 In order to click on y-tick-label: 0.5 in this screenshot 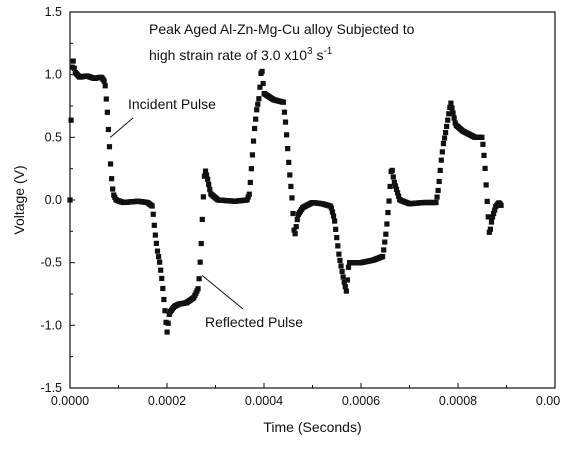, I will do `click(53, 137)`.